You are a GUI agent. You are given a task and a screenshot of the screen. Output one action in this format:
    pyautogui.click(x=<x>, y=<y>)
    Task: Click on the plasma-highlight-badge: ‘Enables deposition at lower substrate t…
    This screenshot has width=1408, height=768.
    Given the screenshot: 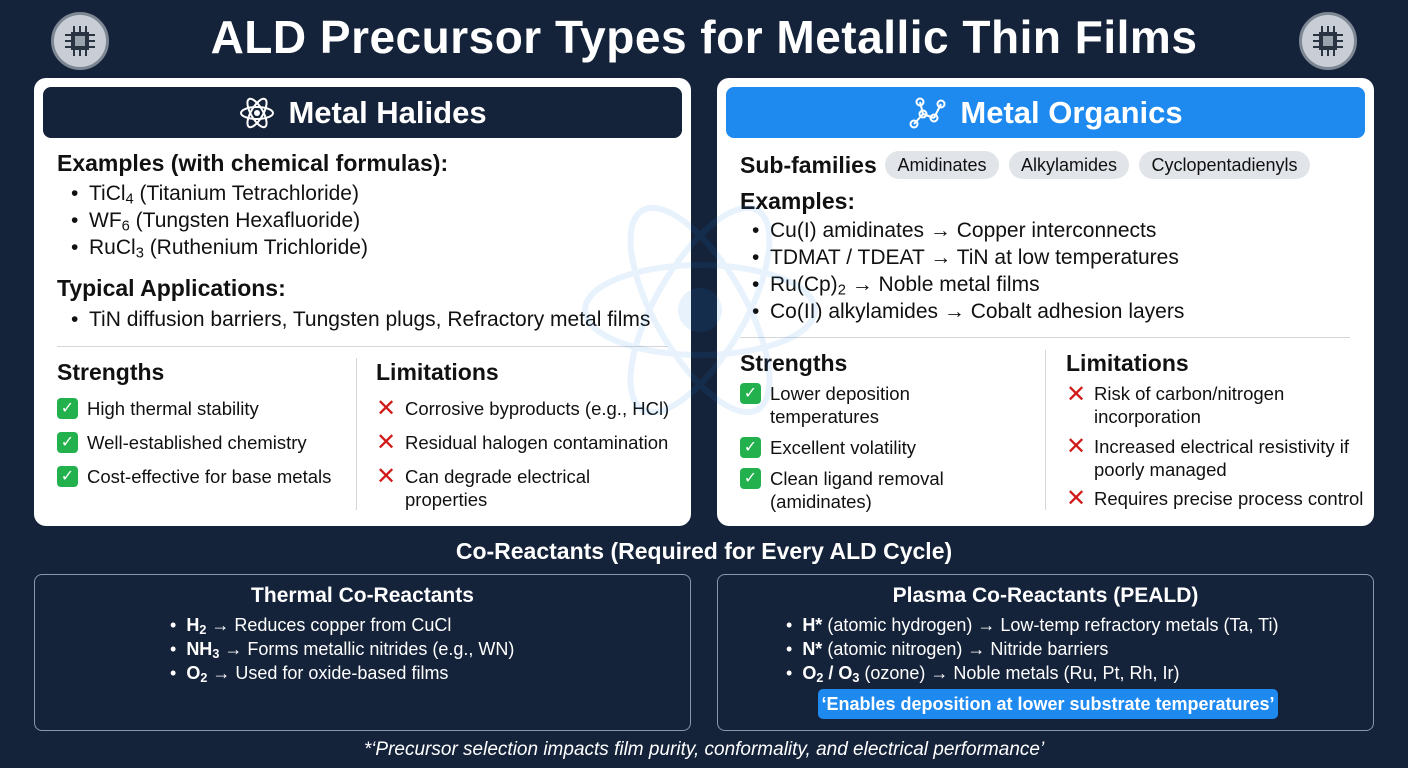 What is the action you would take?
    pyautogui.click(x=1048, y=704)
    